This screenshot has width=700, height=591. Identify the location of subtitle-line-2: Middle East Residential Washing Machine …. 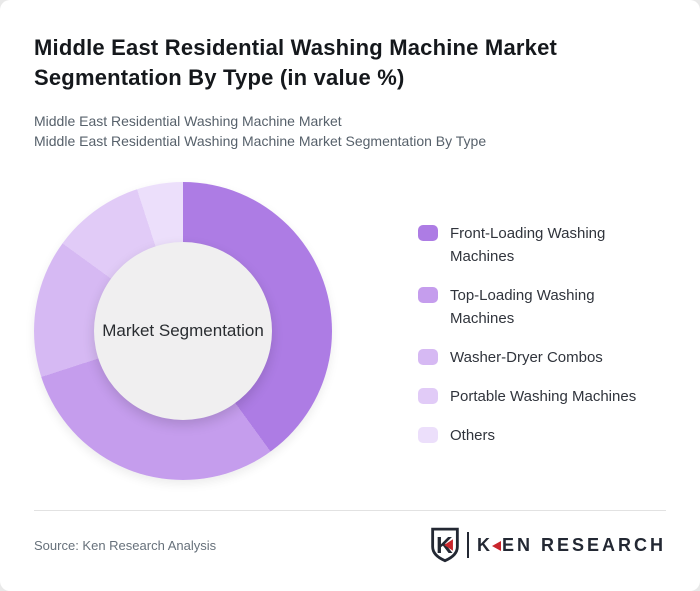
(260, 141).